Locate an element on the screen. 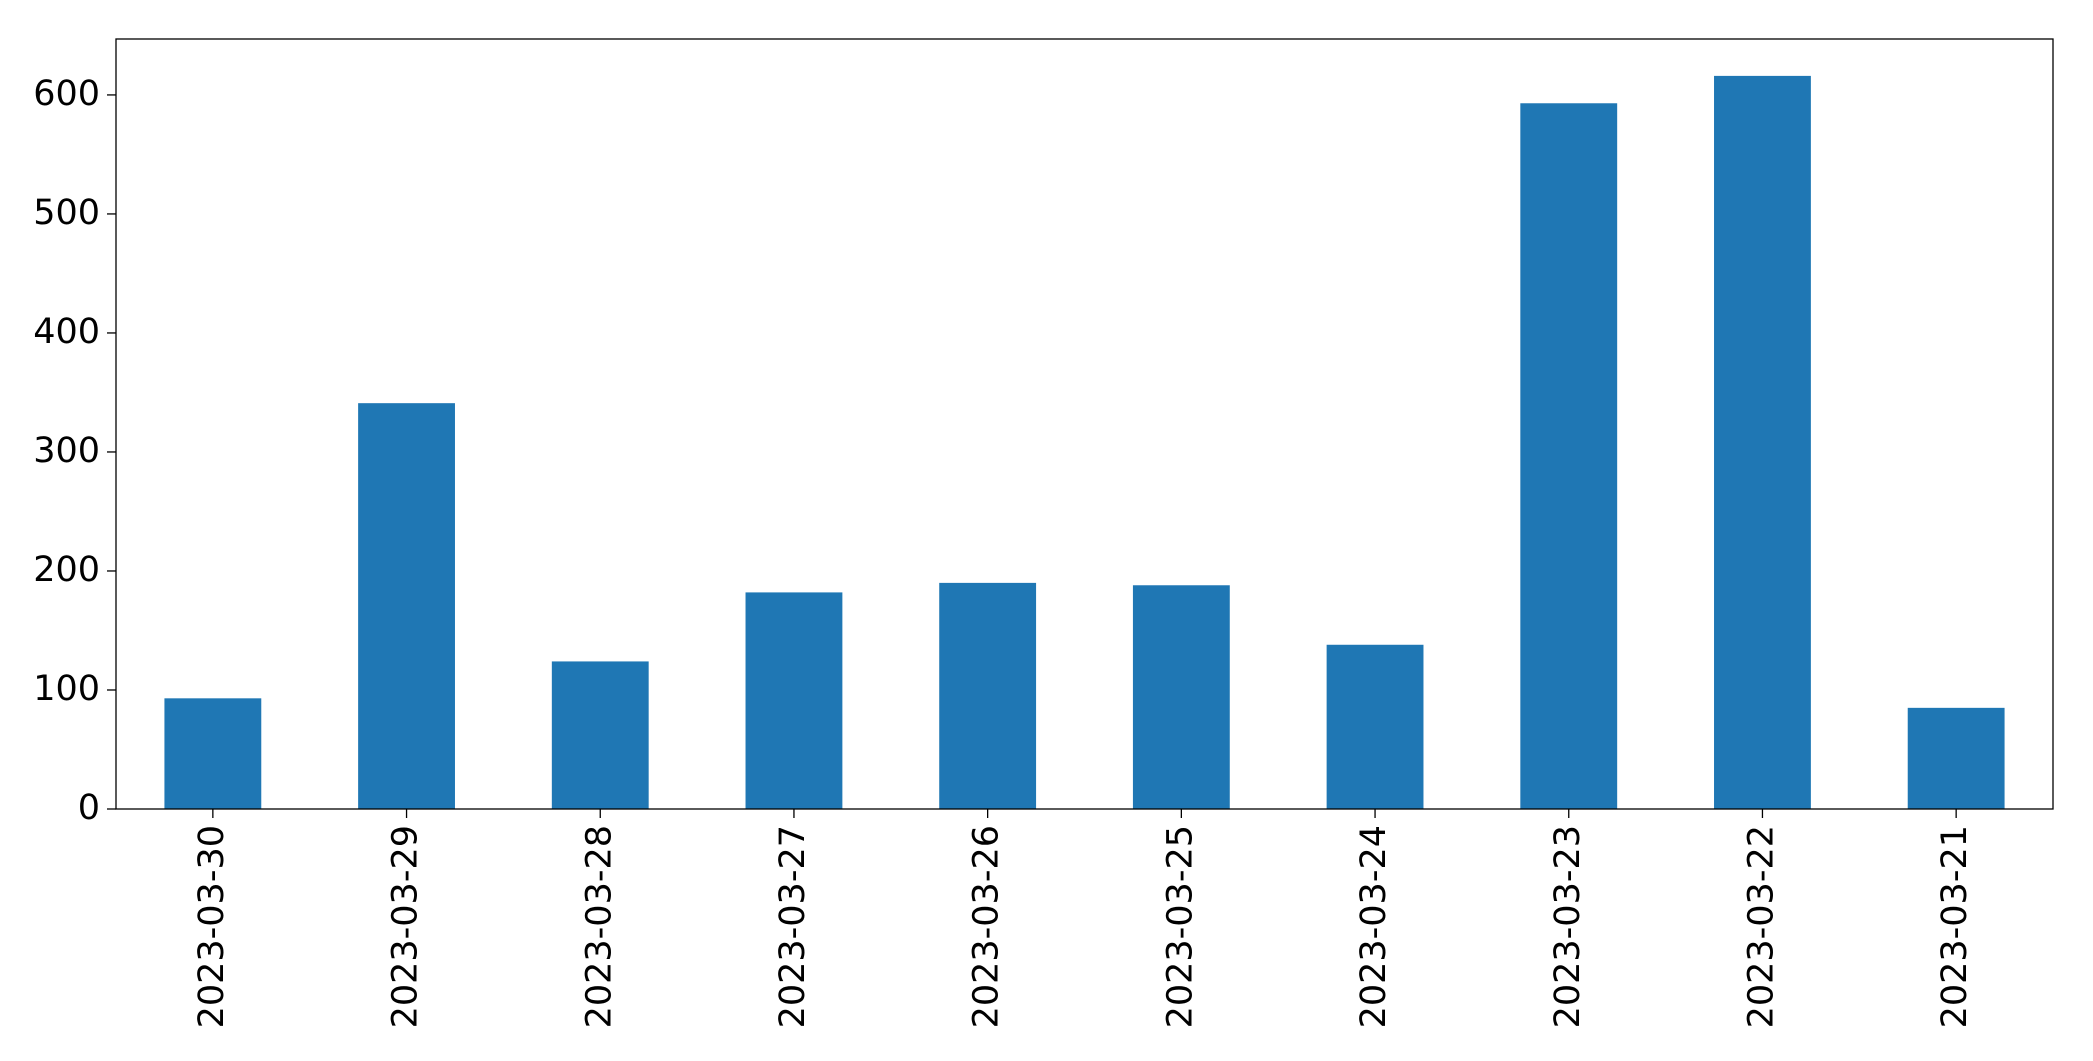 This screenshot has height=1061, width=2093. x-tick-label: 2023-03-30 is located at coordinates (212, 926).